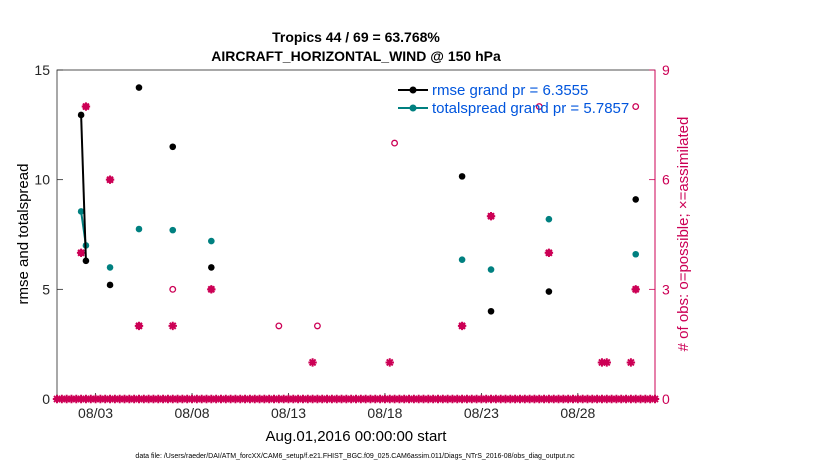 The width and height of the screenshot is (830, 470). Describe the element at coordinates (666, 399) in the screenshot. I see `right-tick-label: 0` at that location.